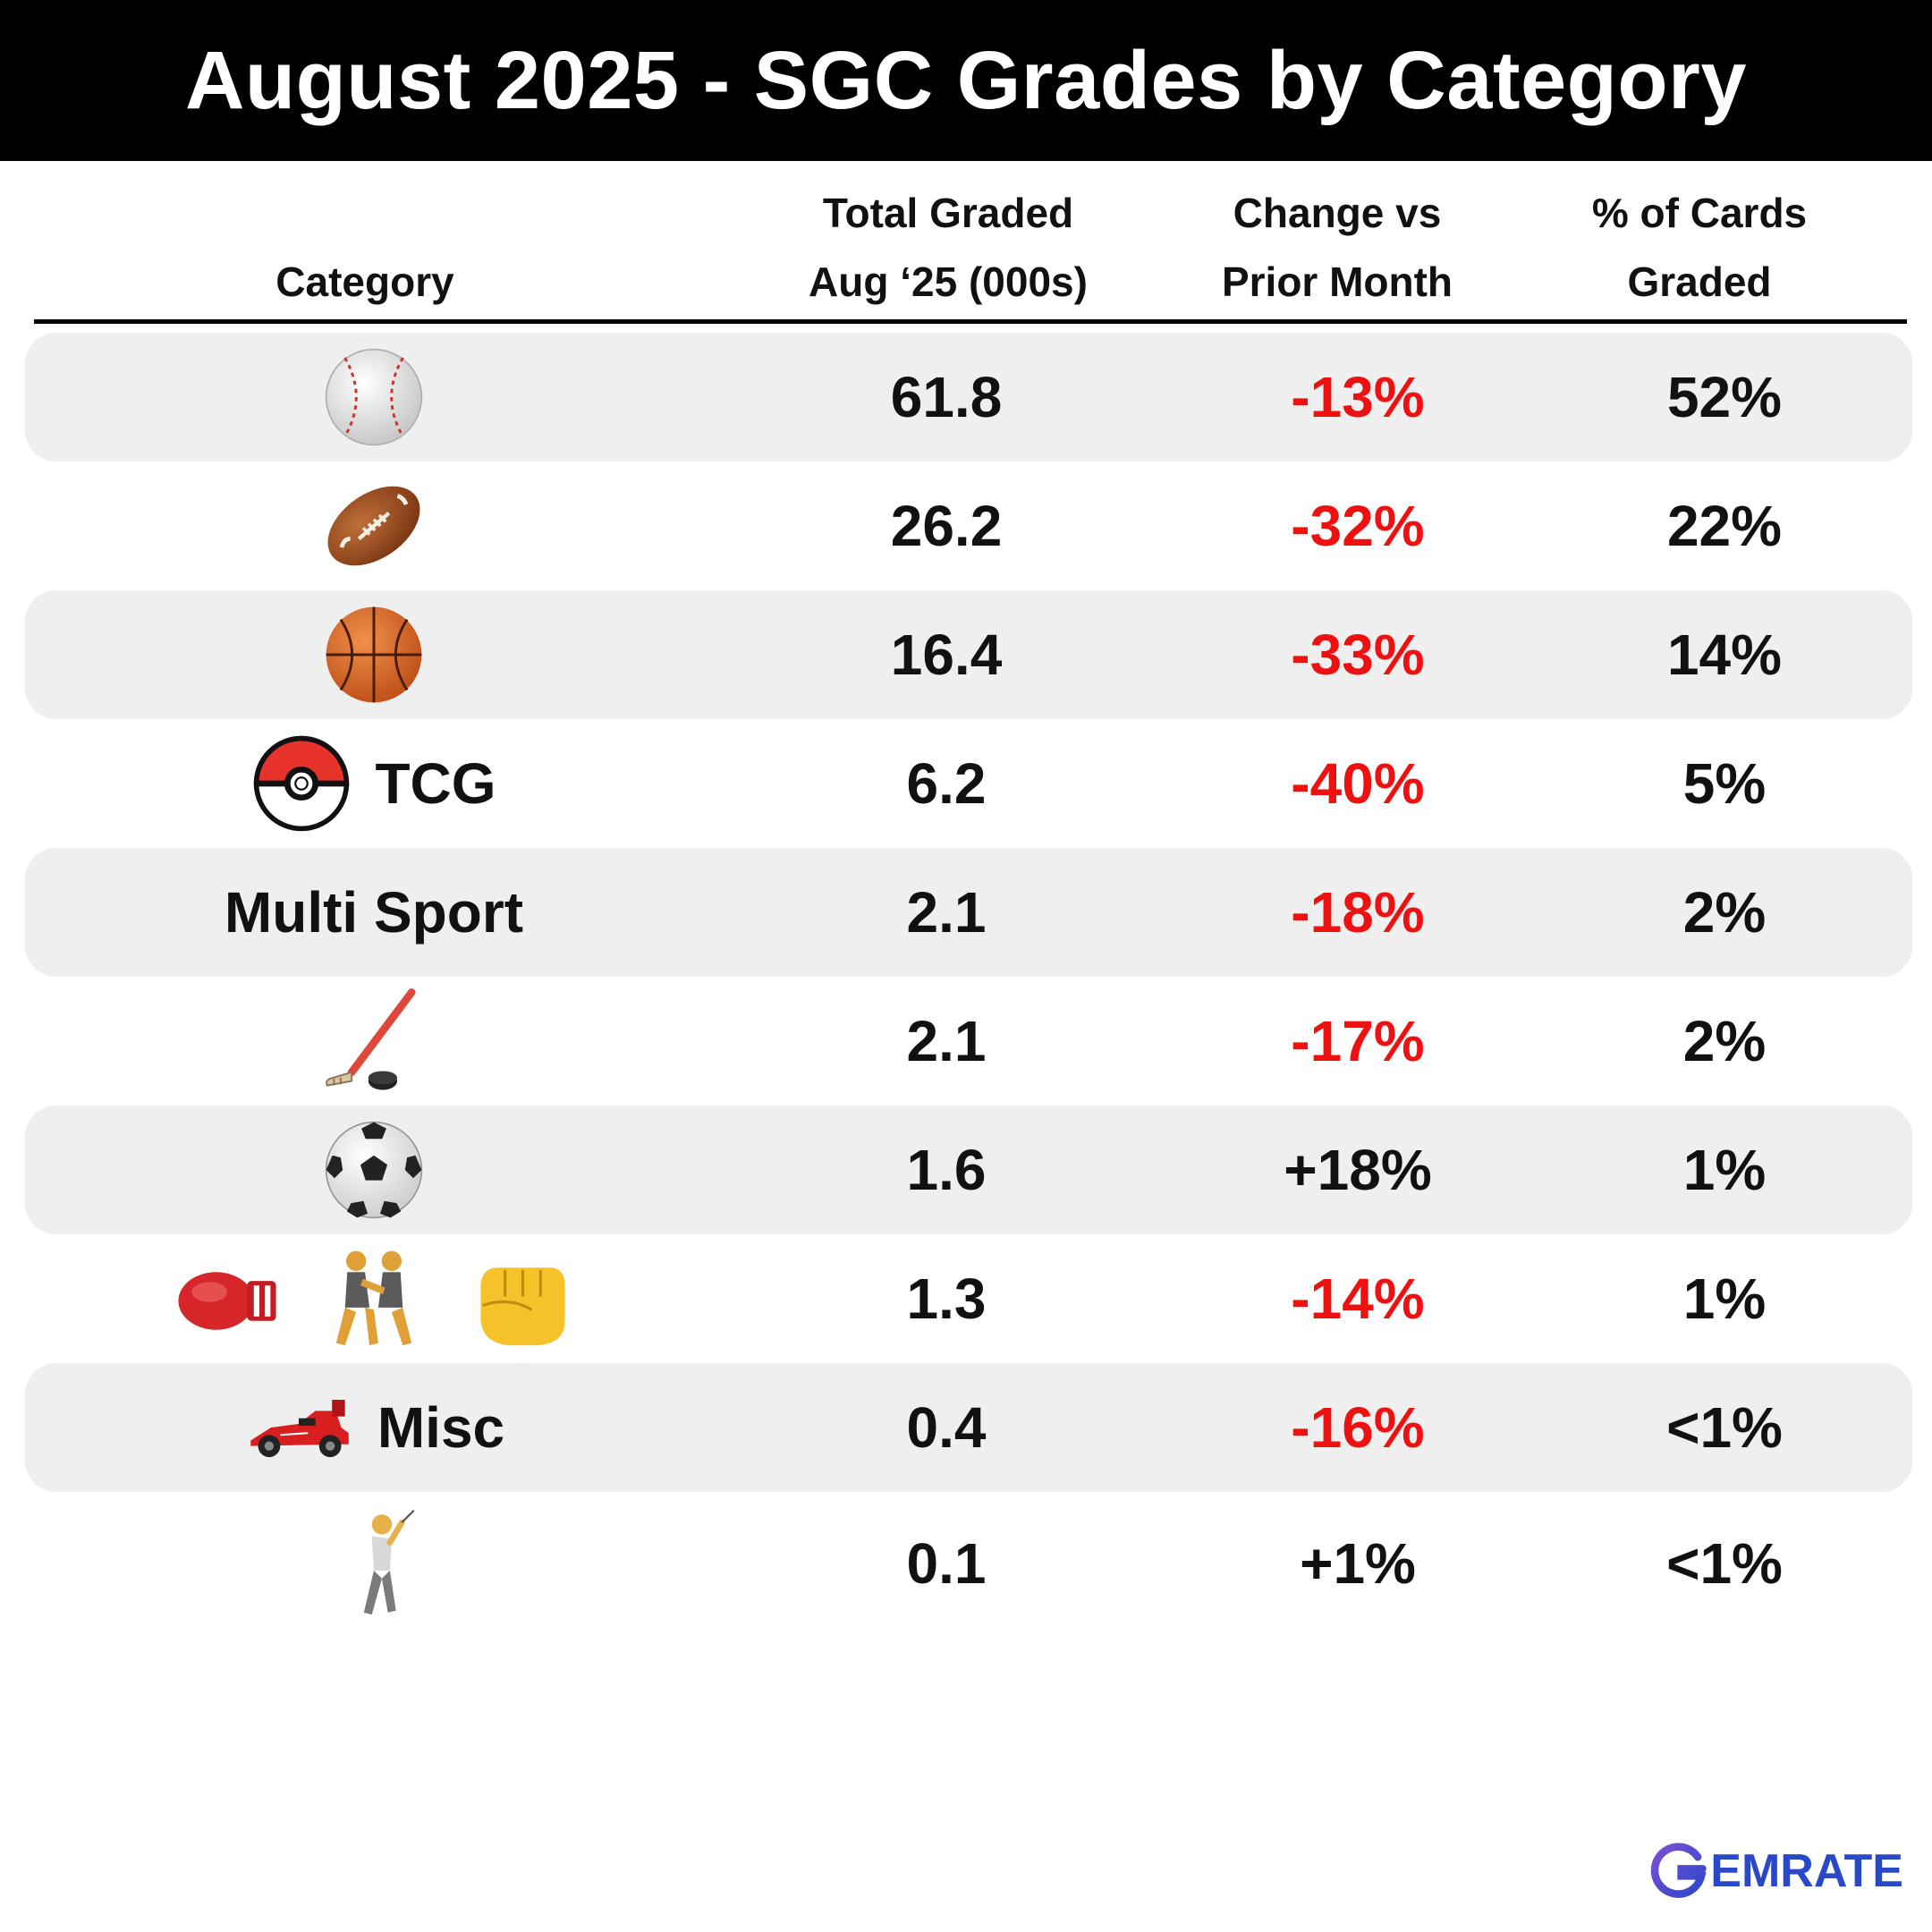 The height and width of the screenshot is (1932, 1932). Describe the element at coordinates (1699, 281) in the screenshot. I see `header-pct-line2: Graded` at that location.